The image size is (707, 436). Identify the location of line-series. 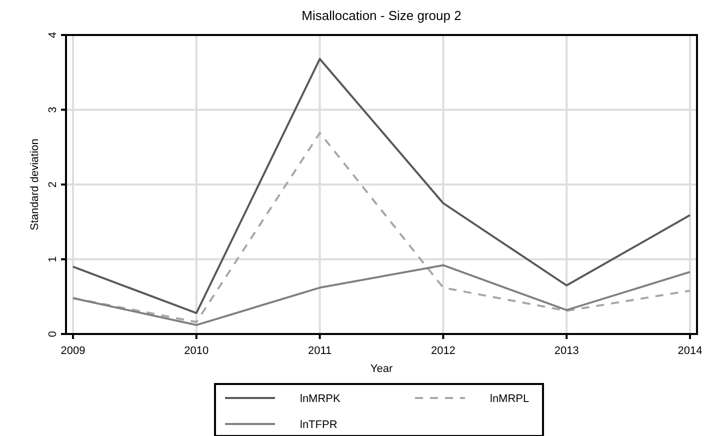
(381, 295).